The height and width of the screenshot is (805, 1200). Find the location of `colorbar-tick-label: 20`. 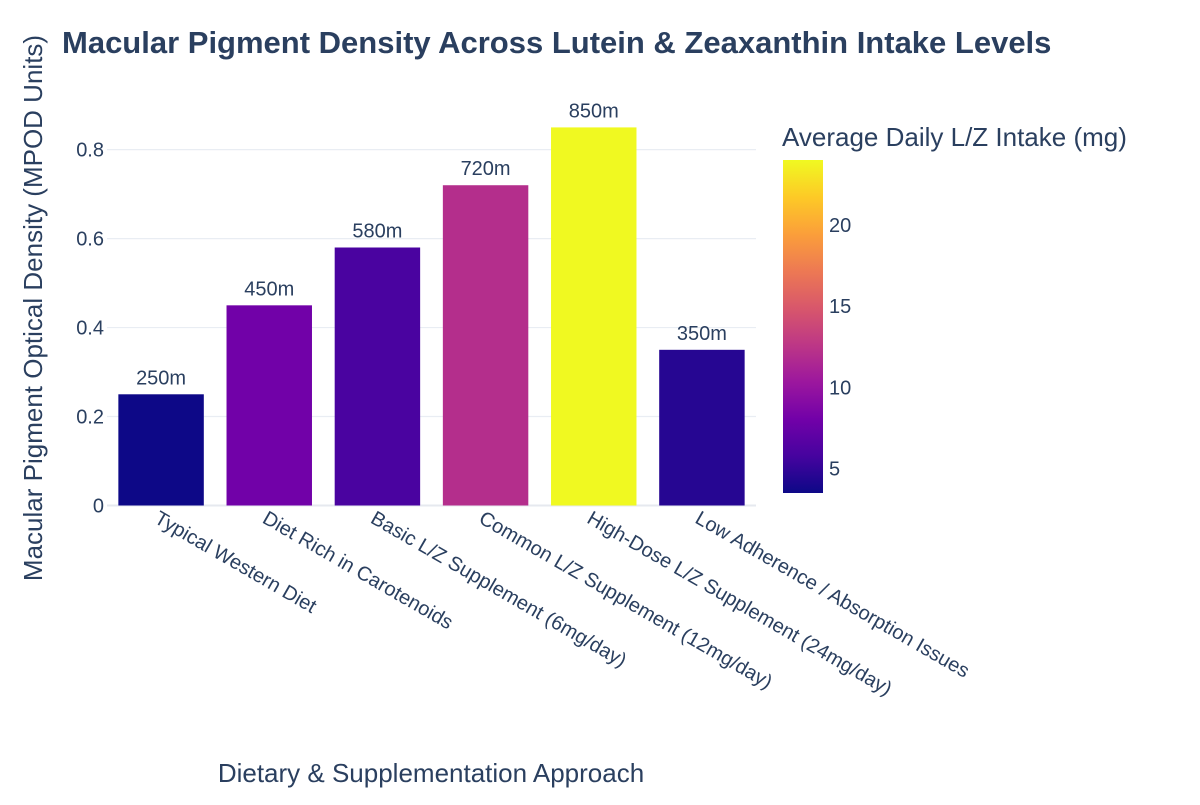

colorbar-tick-label: 20 is located at coordinates (840, 226).